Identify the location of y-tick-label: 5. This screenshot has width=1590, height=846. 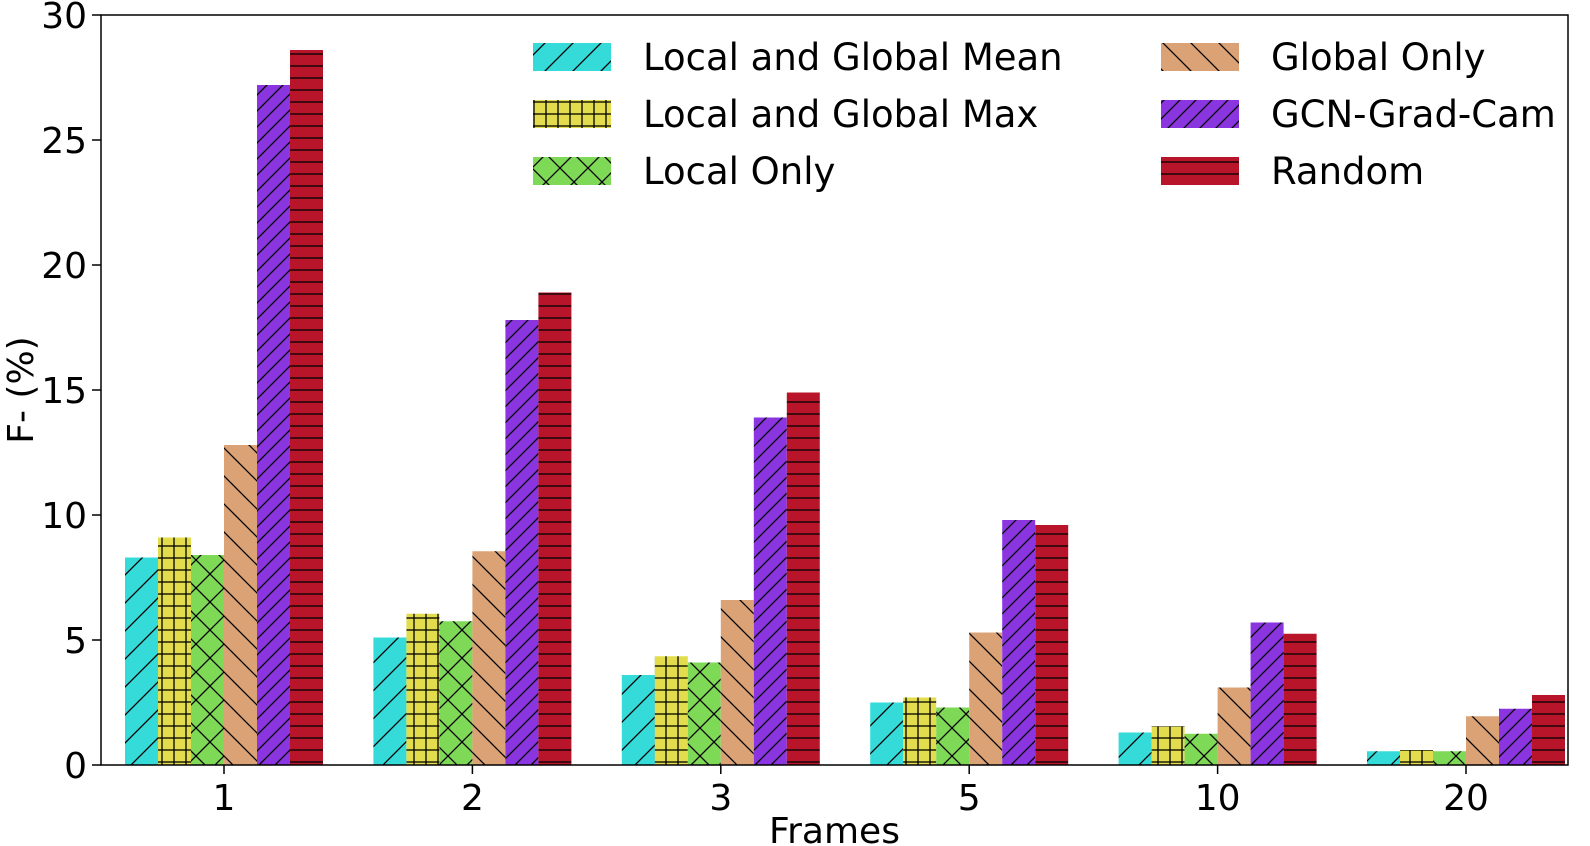
(75, 641).